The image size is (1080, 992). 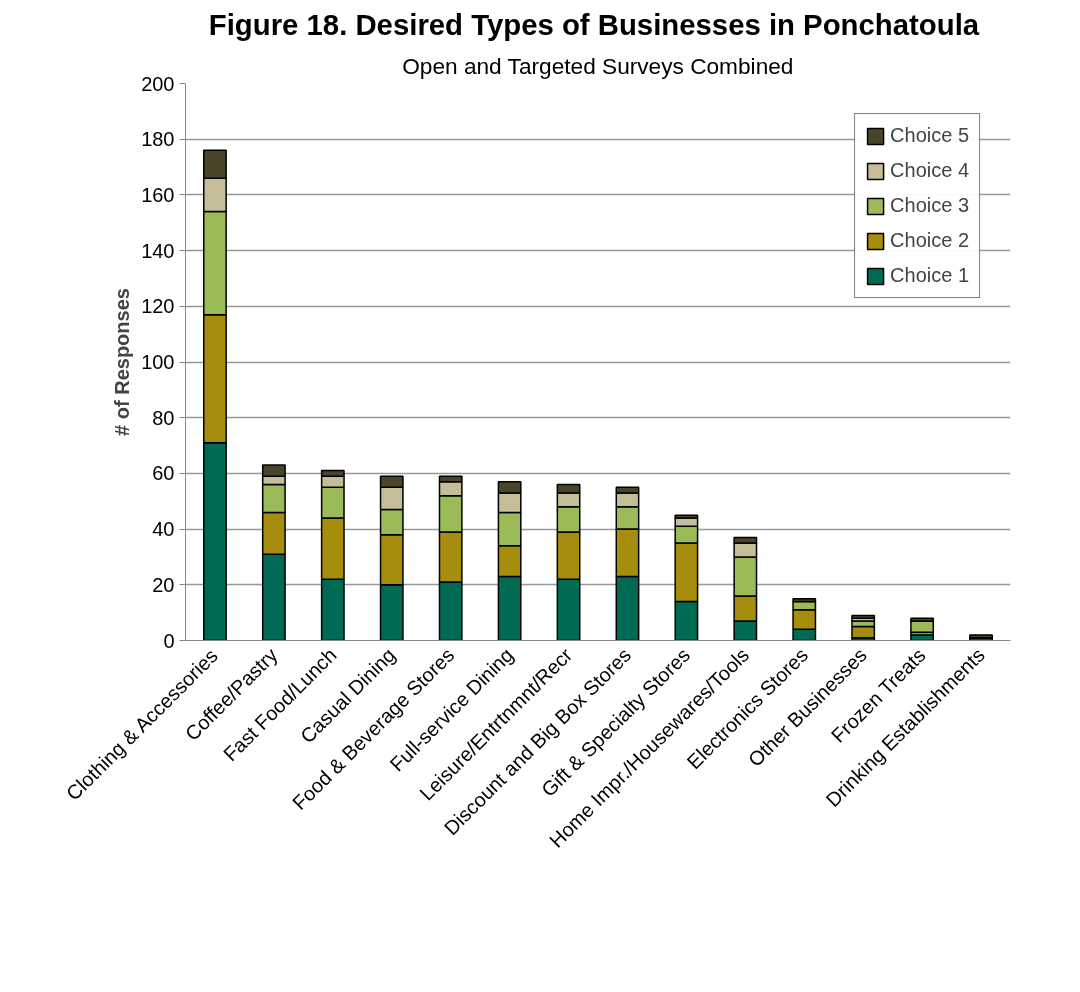 What do you see at coordinates (929, 205) in the screenshot?
I see `legend-label: Choice 3` at bounding box center [929, 205].